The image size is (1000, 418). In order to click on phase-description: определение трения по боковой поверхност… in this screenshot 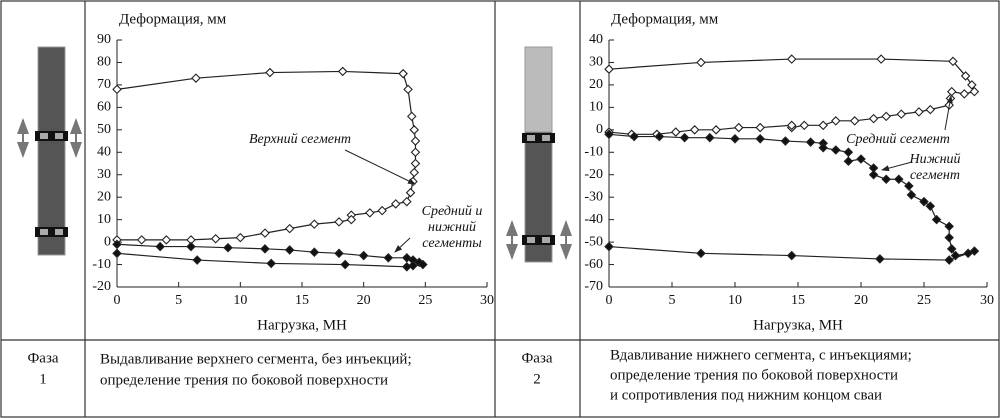, I will do `click(244, 380)`.